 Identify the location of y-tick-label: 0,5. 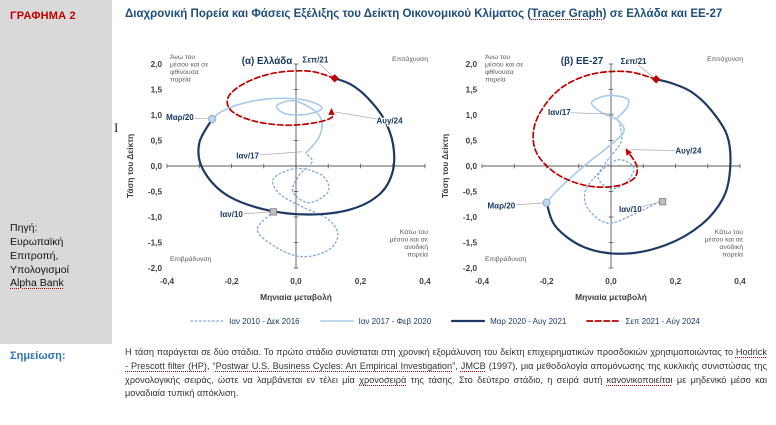
(472, 140).